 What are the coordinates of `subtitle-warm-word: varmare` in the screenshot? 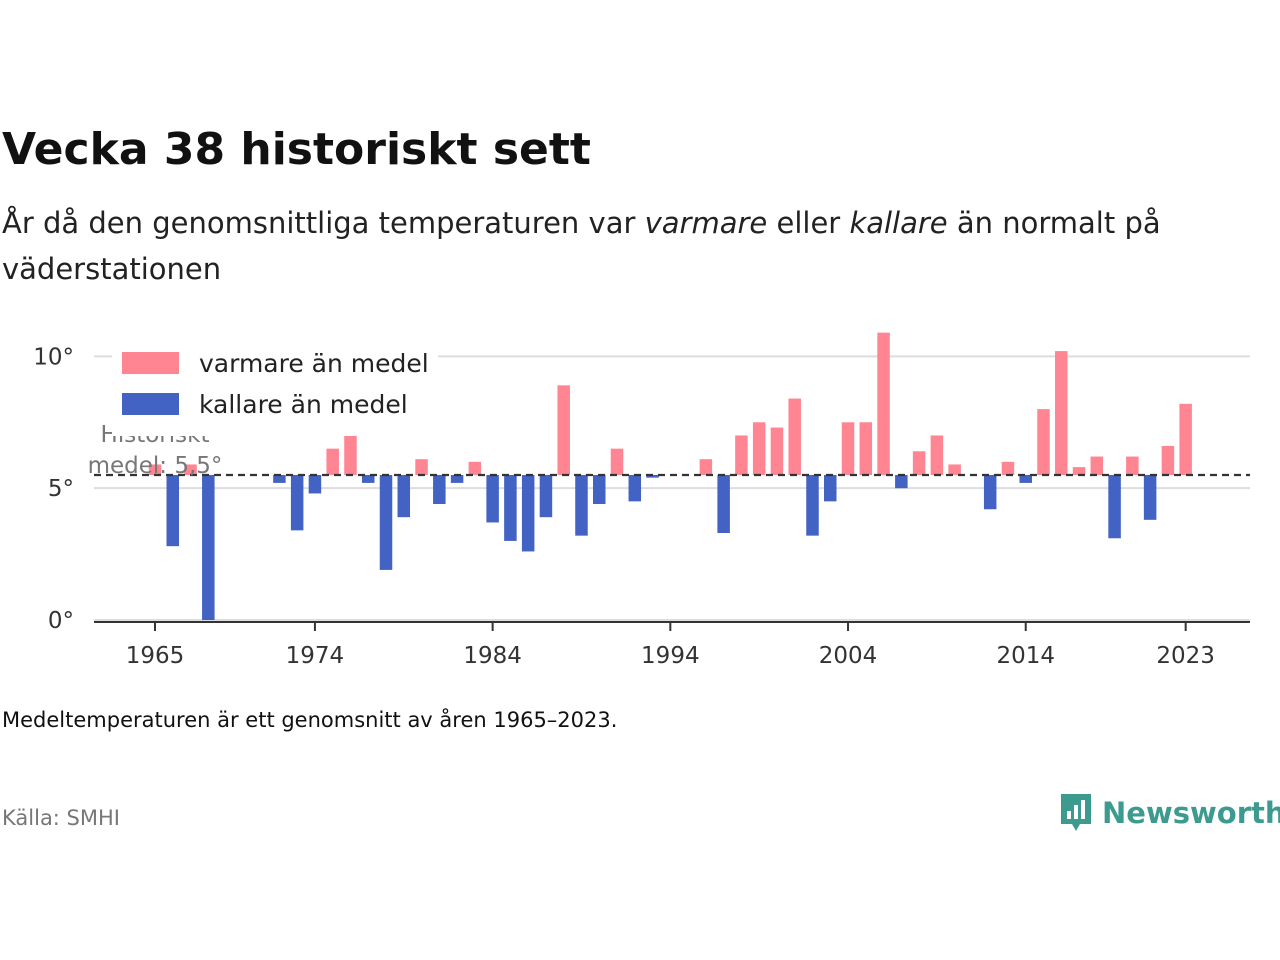 It's located at (706, 223).